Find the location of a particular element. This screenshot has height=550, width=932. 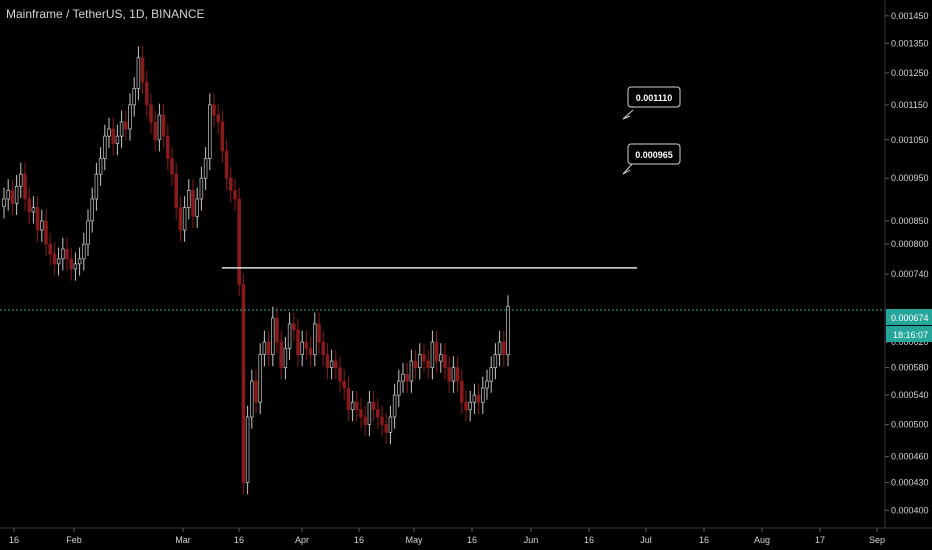

time-tick-label: Sep is located at coordinates (877, 540).